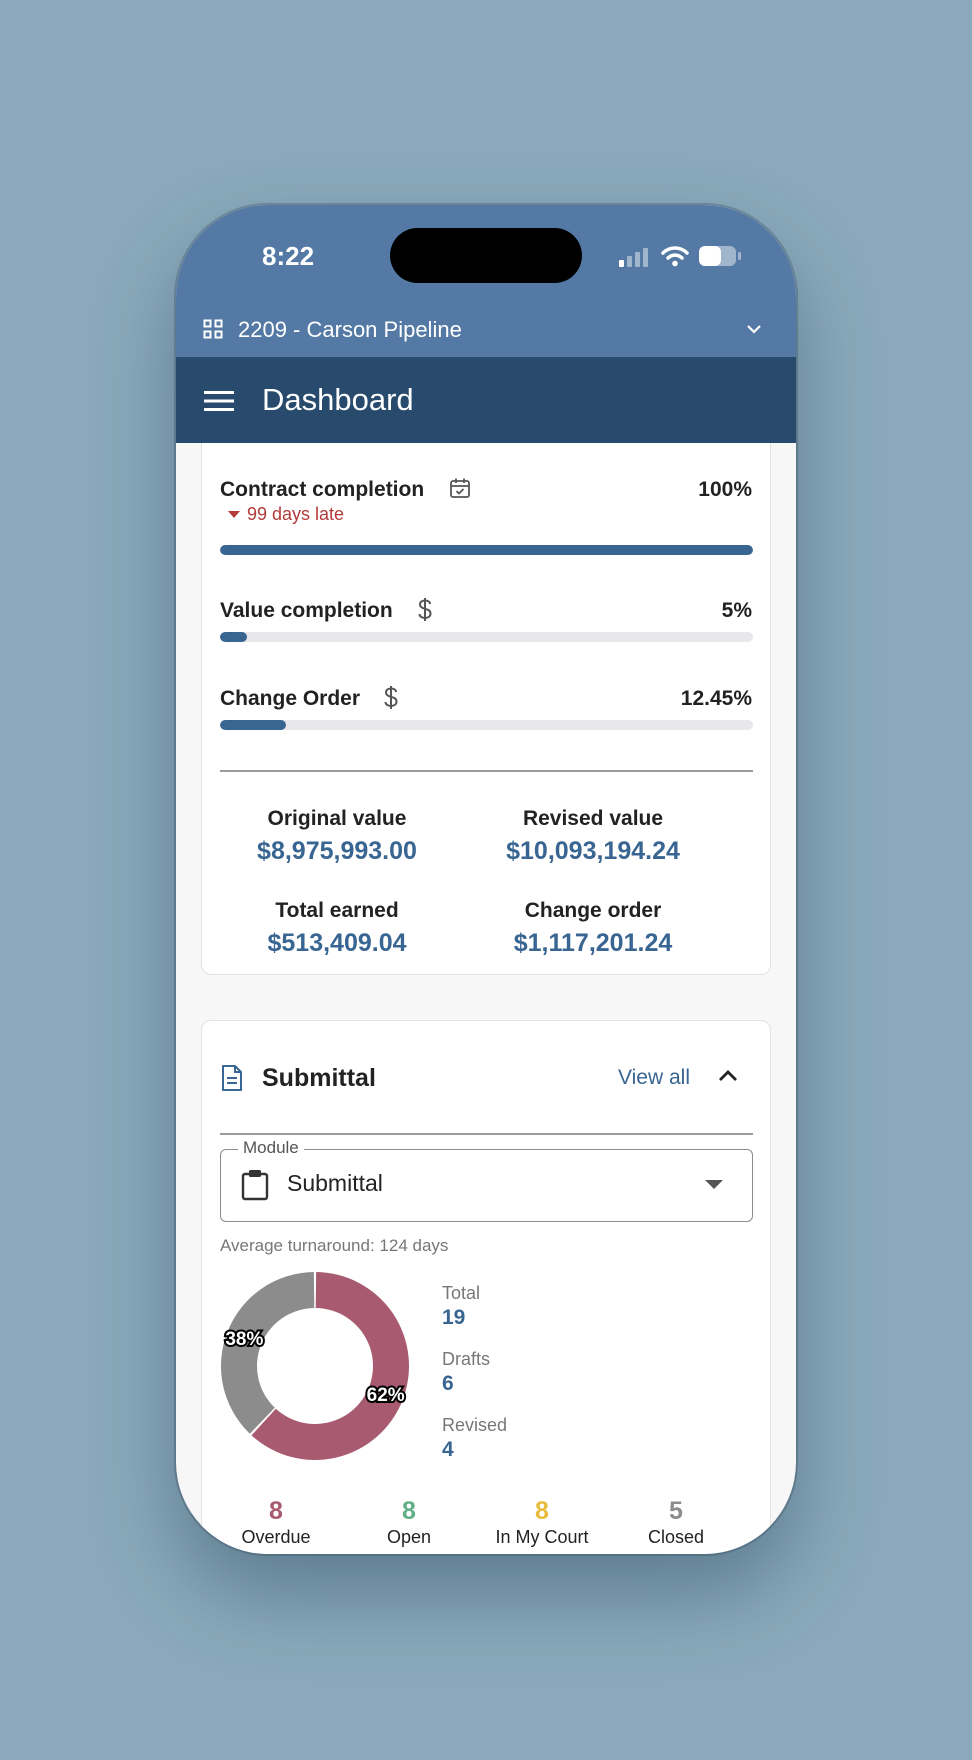 The height and width of the screenshot is (1760, 972). Describe the element at coordinates (593, 851) in the screenshot. I see `revised-value-amount: $10,093,194.24` at that location.